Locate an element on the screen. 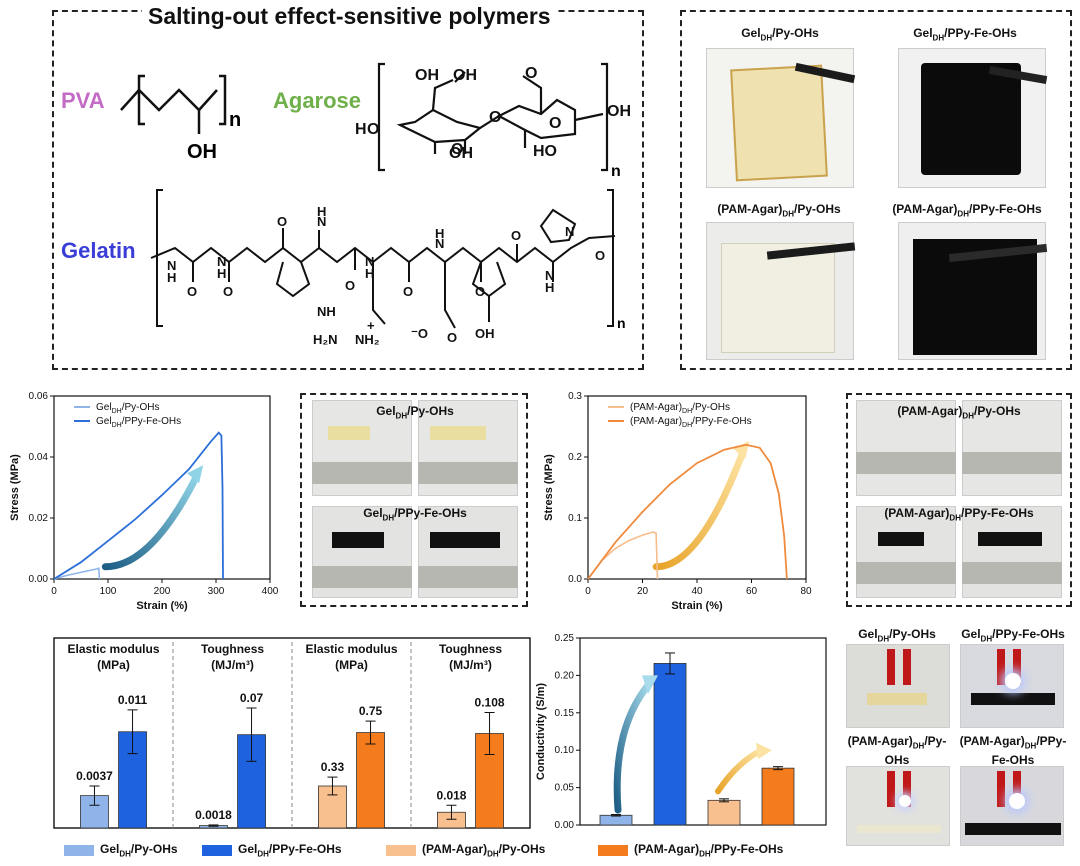 The width and height of the screenshot is (1080, 866). stretch-gel-label-2: GelDH/PPy-Fe-OHs is located at coordinates (415, 514).